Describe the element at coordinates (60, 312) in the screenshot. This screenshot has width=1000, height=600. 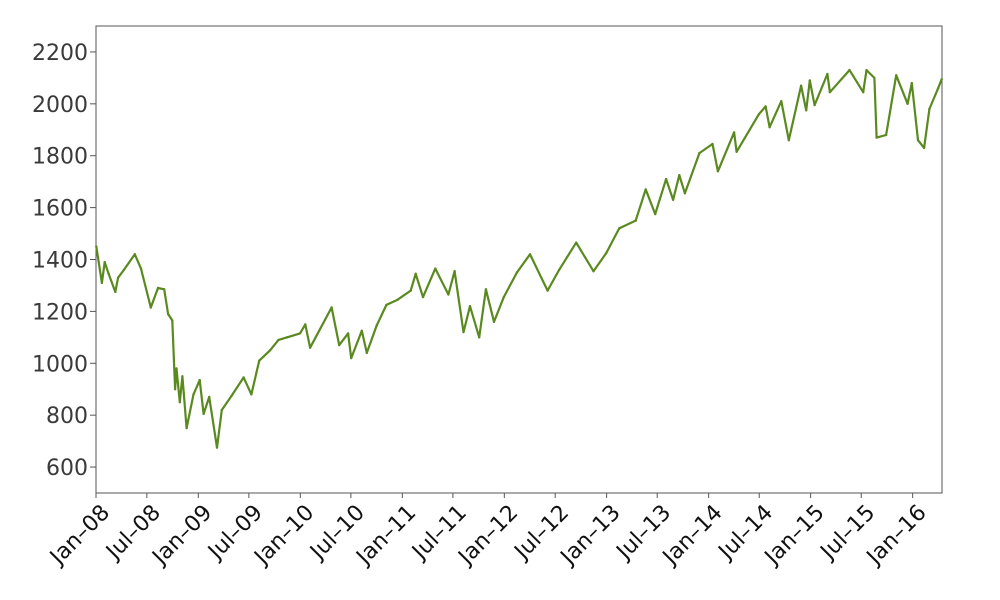
I see `y-tick-label: 1200` at that location.